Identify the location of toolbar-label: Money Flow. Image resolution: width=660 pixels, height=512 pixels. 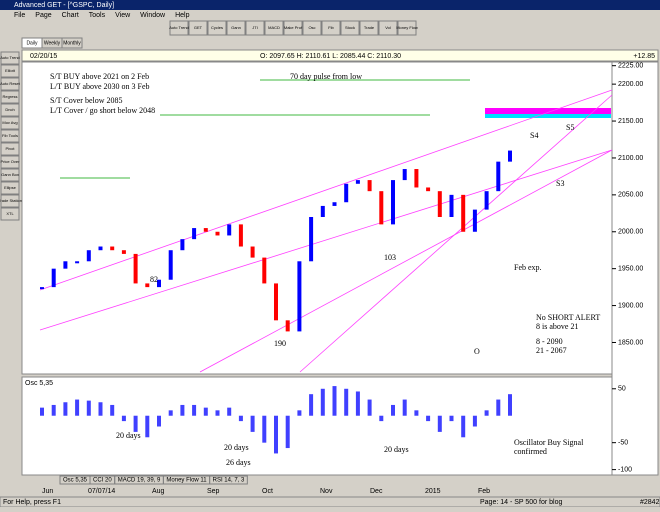
(407, 27).